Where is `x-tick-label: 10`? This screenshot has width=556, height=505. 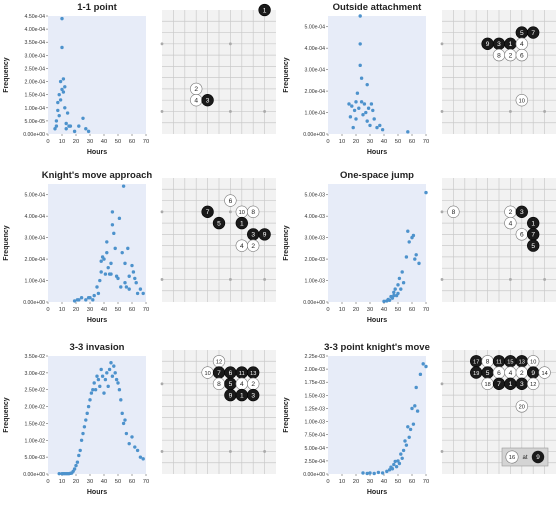 x-tick-label: 10 is located at coordinates (342, 142).